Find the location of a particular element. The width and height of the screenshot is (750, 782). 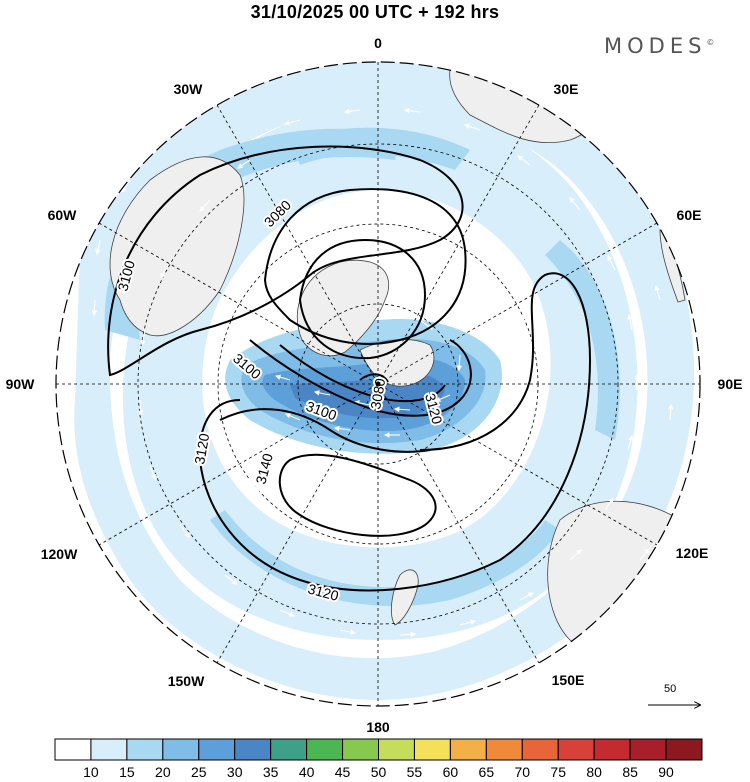

colorbar-tick-label: 85 is located at coordinates (630, 772).